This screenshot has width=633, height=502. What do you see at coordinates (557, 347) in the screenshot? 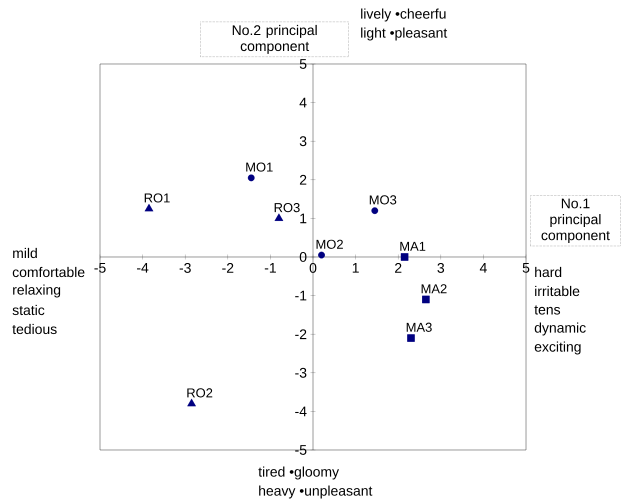
I see `text: exciting` at bounding box center [557, 347].